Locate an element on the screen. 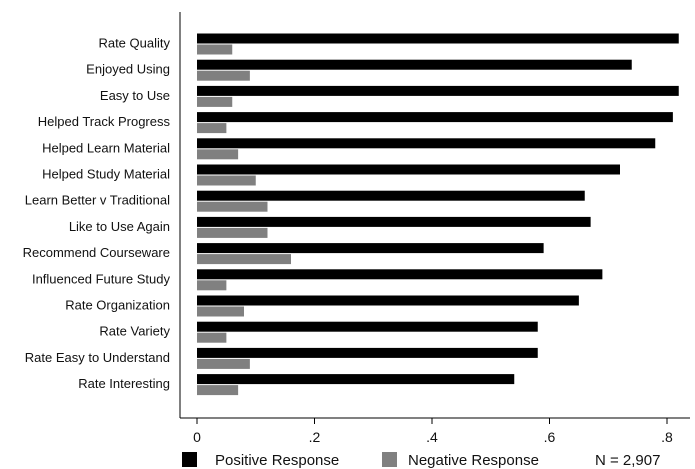  category-label: Rate Easy to Understand is located at coordinates (97, 357).